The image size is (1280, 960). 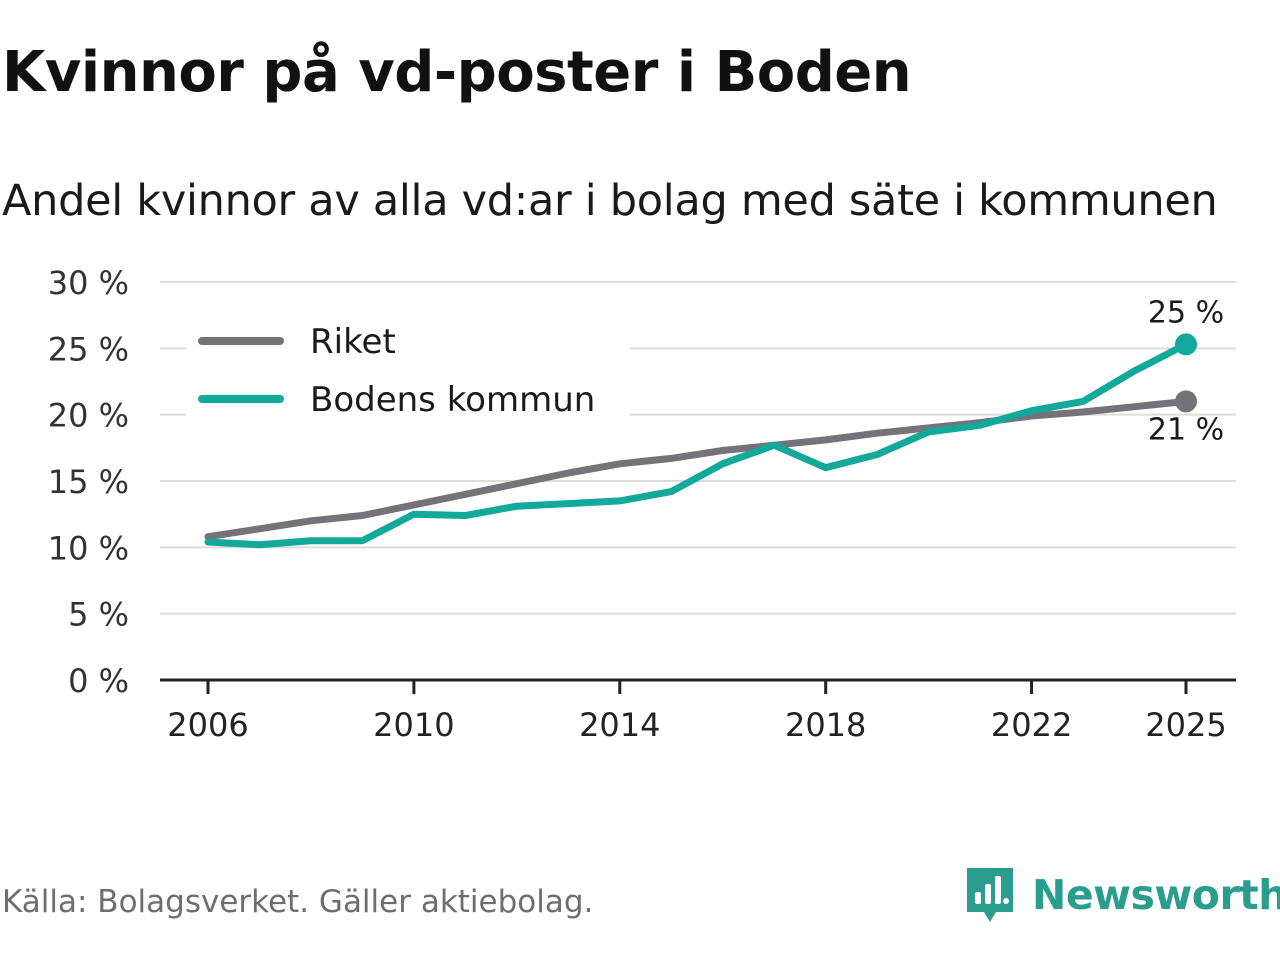 What do you see at coordinates (1185, 725) in the screenshot?
I see `x-tick-label: 2025` at bounding box center [1185, 725].